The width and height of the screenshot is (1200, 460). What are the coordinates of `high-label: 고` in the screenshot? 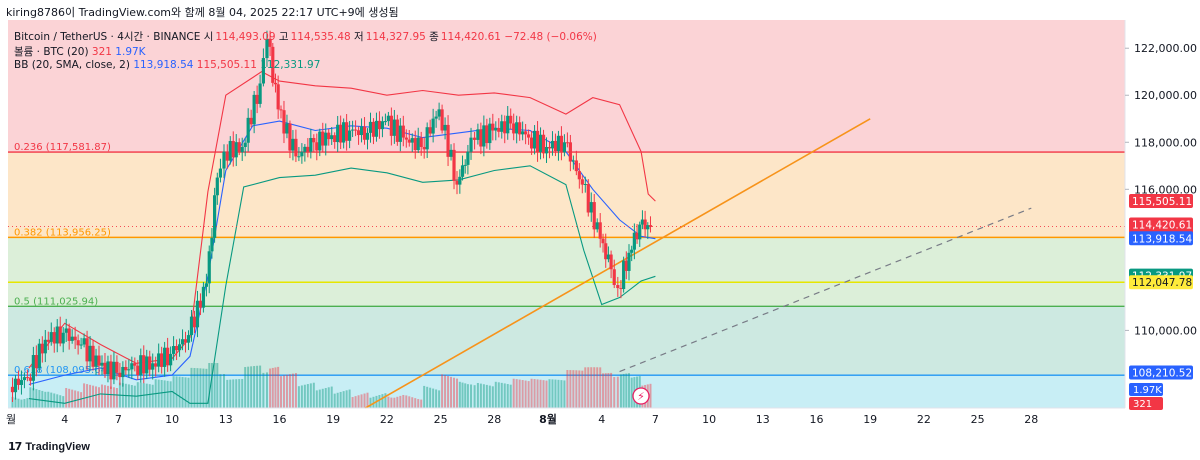 It's located at (284, 37).